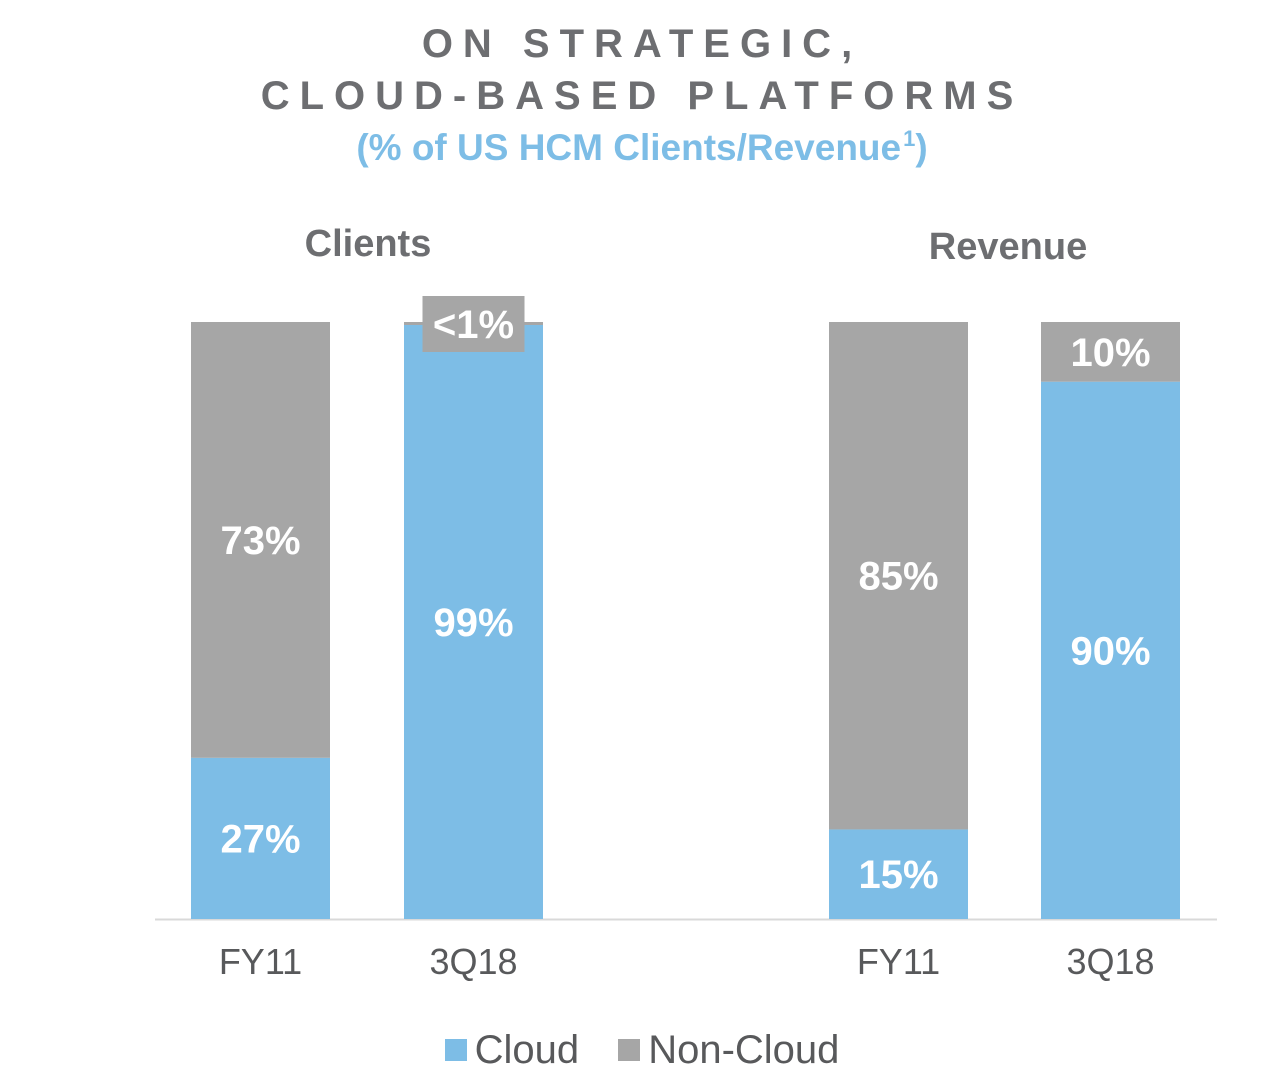 The image size is (1284, 1080). I want to click on bar-clients-fy11-non-cloud, so click(260, 540).